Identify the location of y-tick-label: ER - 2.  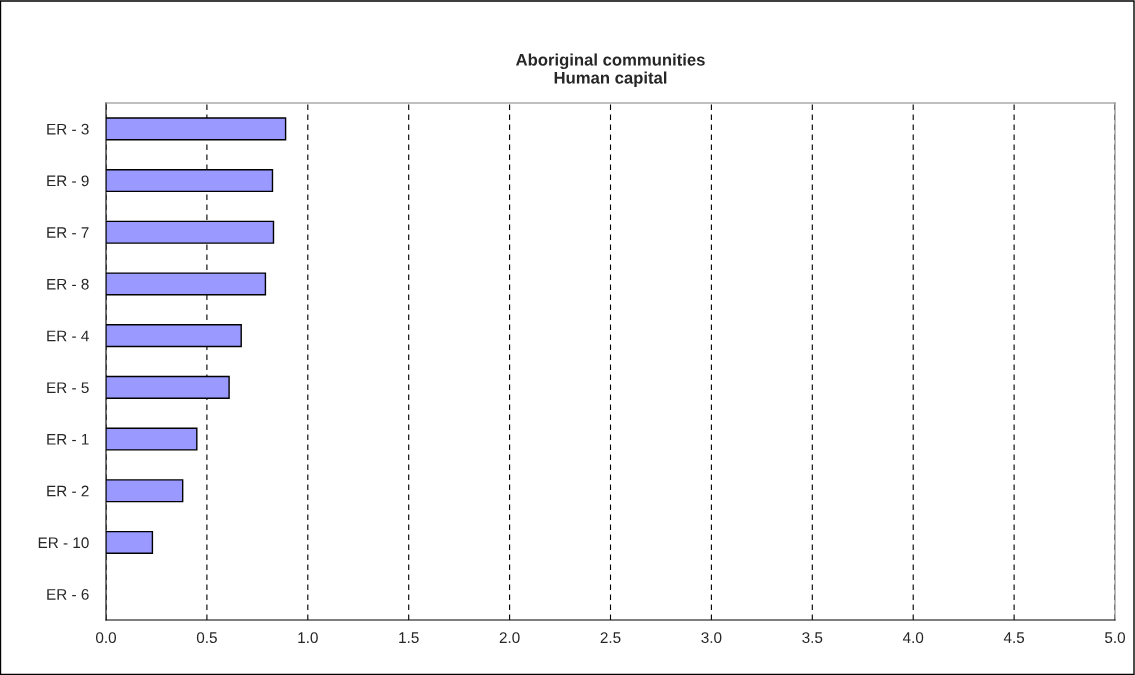
(68, 491).